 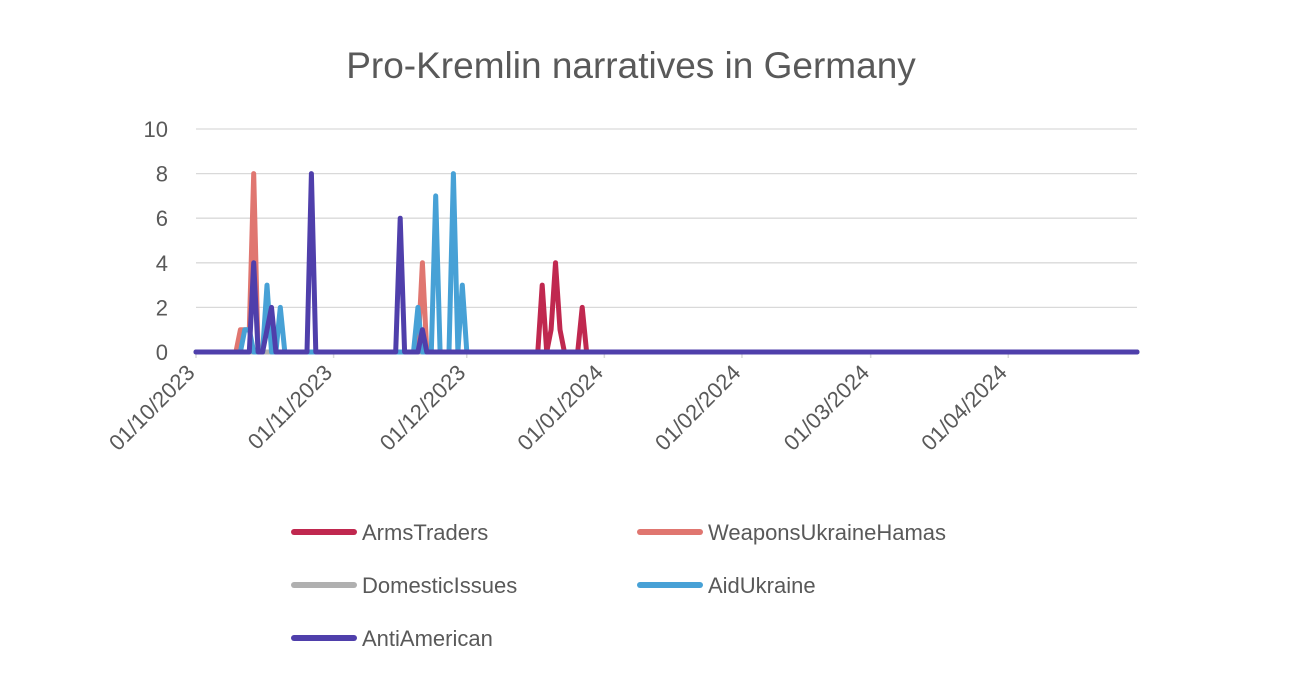 I want to click on x-tick-label: 01/03/2024, so click(x=827, y=408).